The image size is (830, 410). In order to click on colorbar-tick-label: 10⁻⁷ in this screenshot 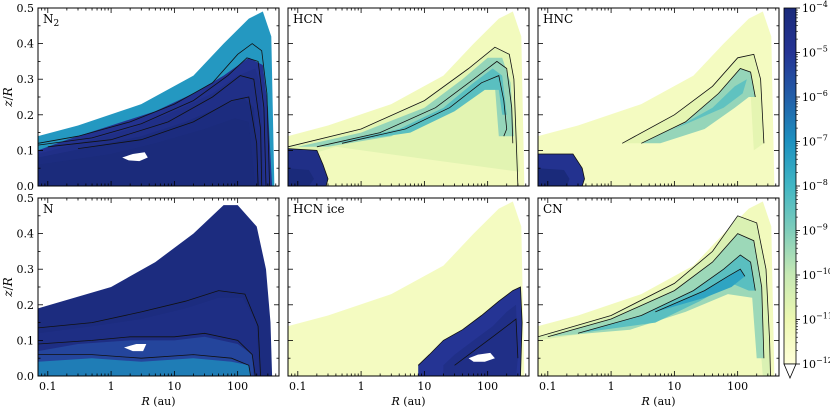, I will do `click(815, 141)`.